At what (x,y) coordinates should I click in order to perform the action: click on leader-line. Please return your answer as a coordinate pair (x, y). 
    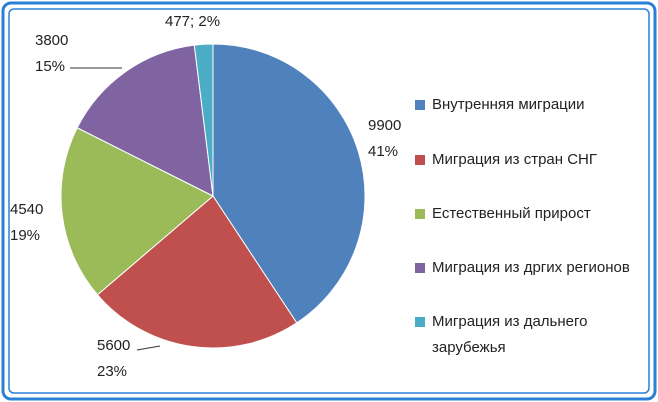
    Looking at the image, I should click on (148, 348).